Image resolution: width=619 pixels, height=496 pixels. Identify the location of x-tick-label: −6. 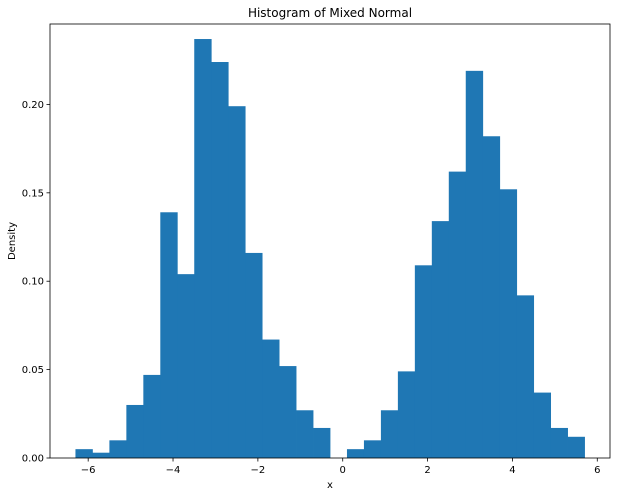
(88, 470).